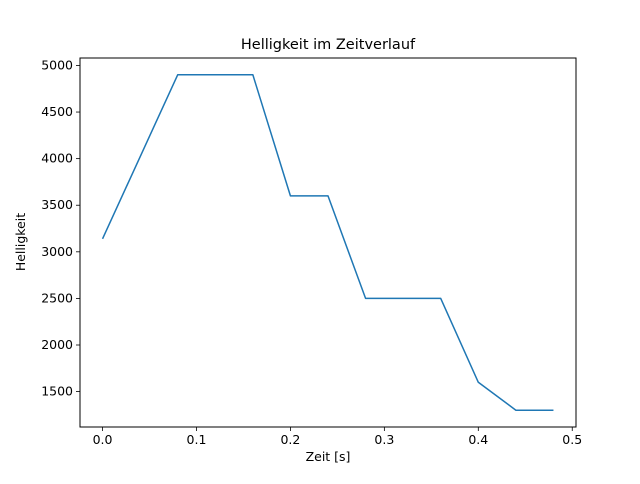  Describe the element at coordinates (57, 111) in the screenshot. I see `y-tick-label: 4500` at that location.